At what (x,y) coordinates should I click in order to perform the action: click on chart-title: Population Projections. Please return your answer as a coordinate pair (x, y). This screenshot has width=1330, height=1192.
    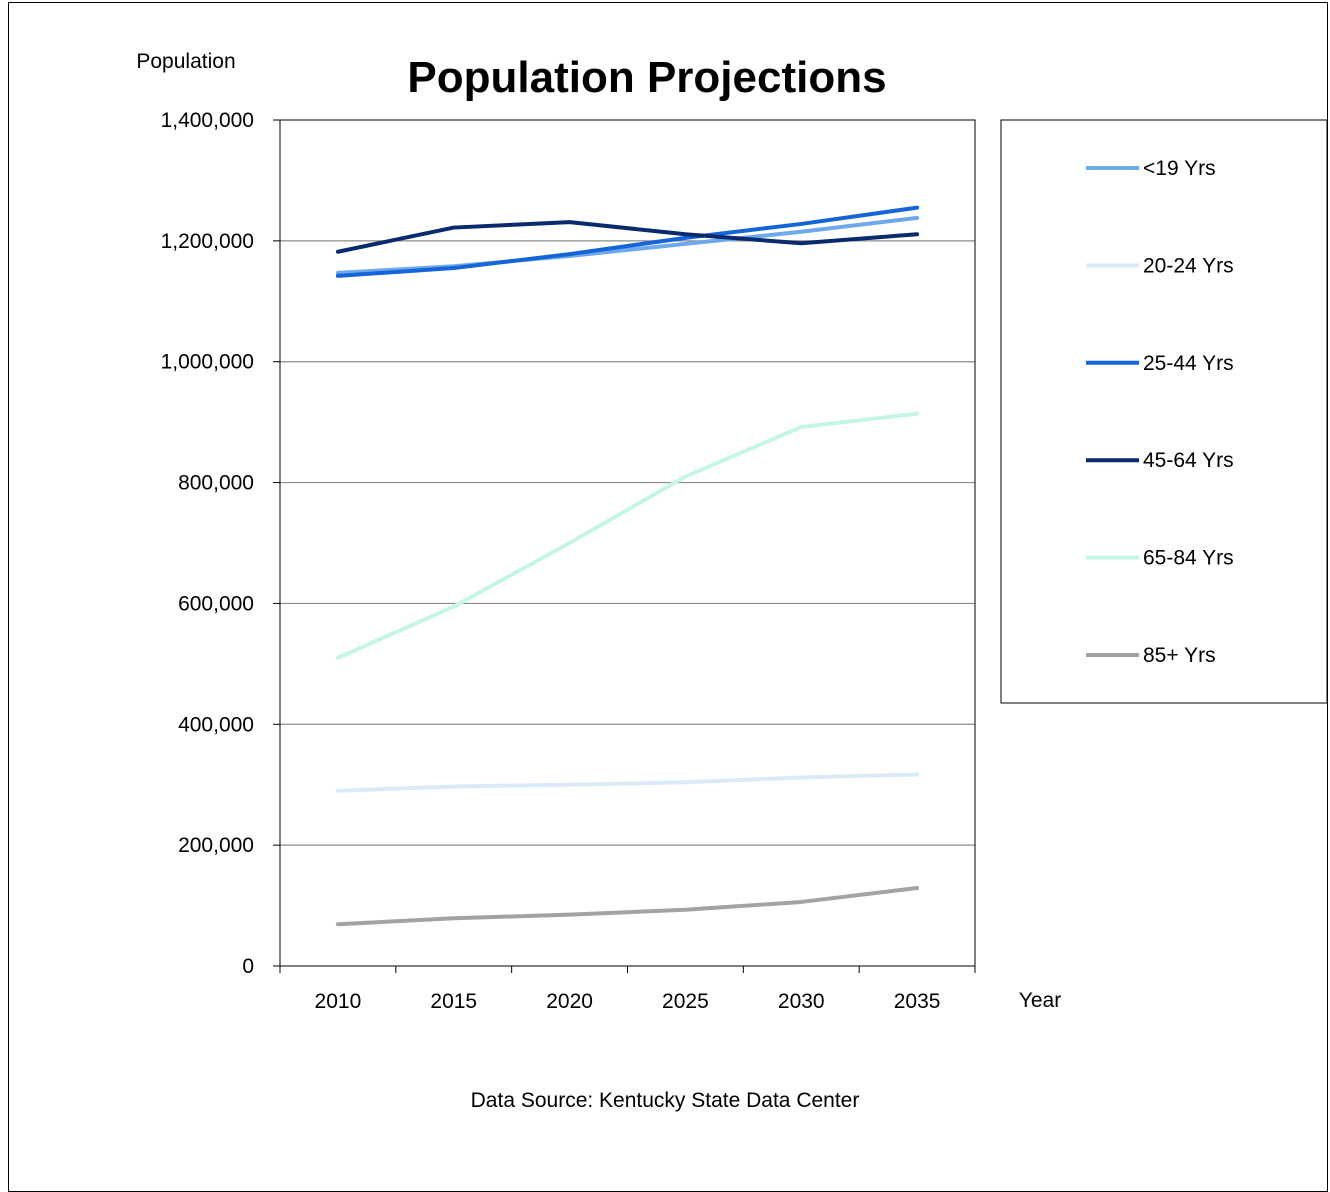
    Looking at the image, I should click on (646, 77).